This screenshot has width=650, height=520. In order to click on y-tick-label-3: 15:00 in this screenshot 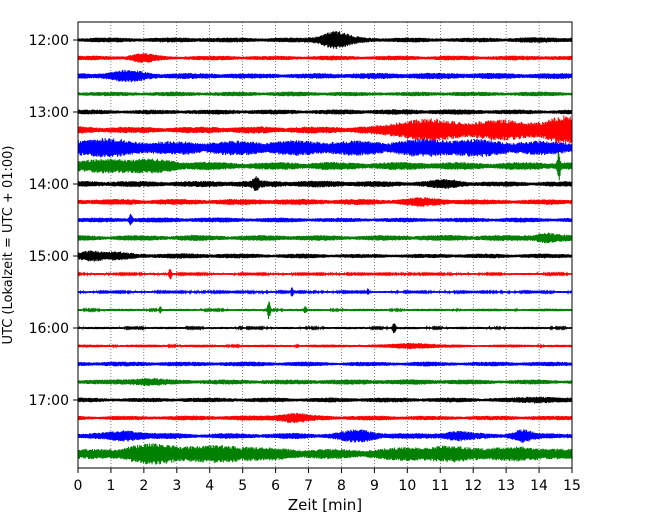, I will do `click(49, 257)`.